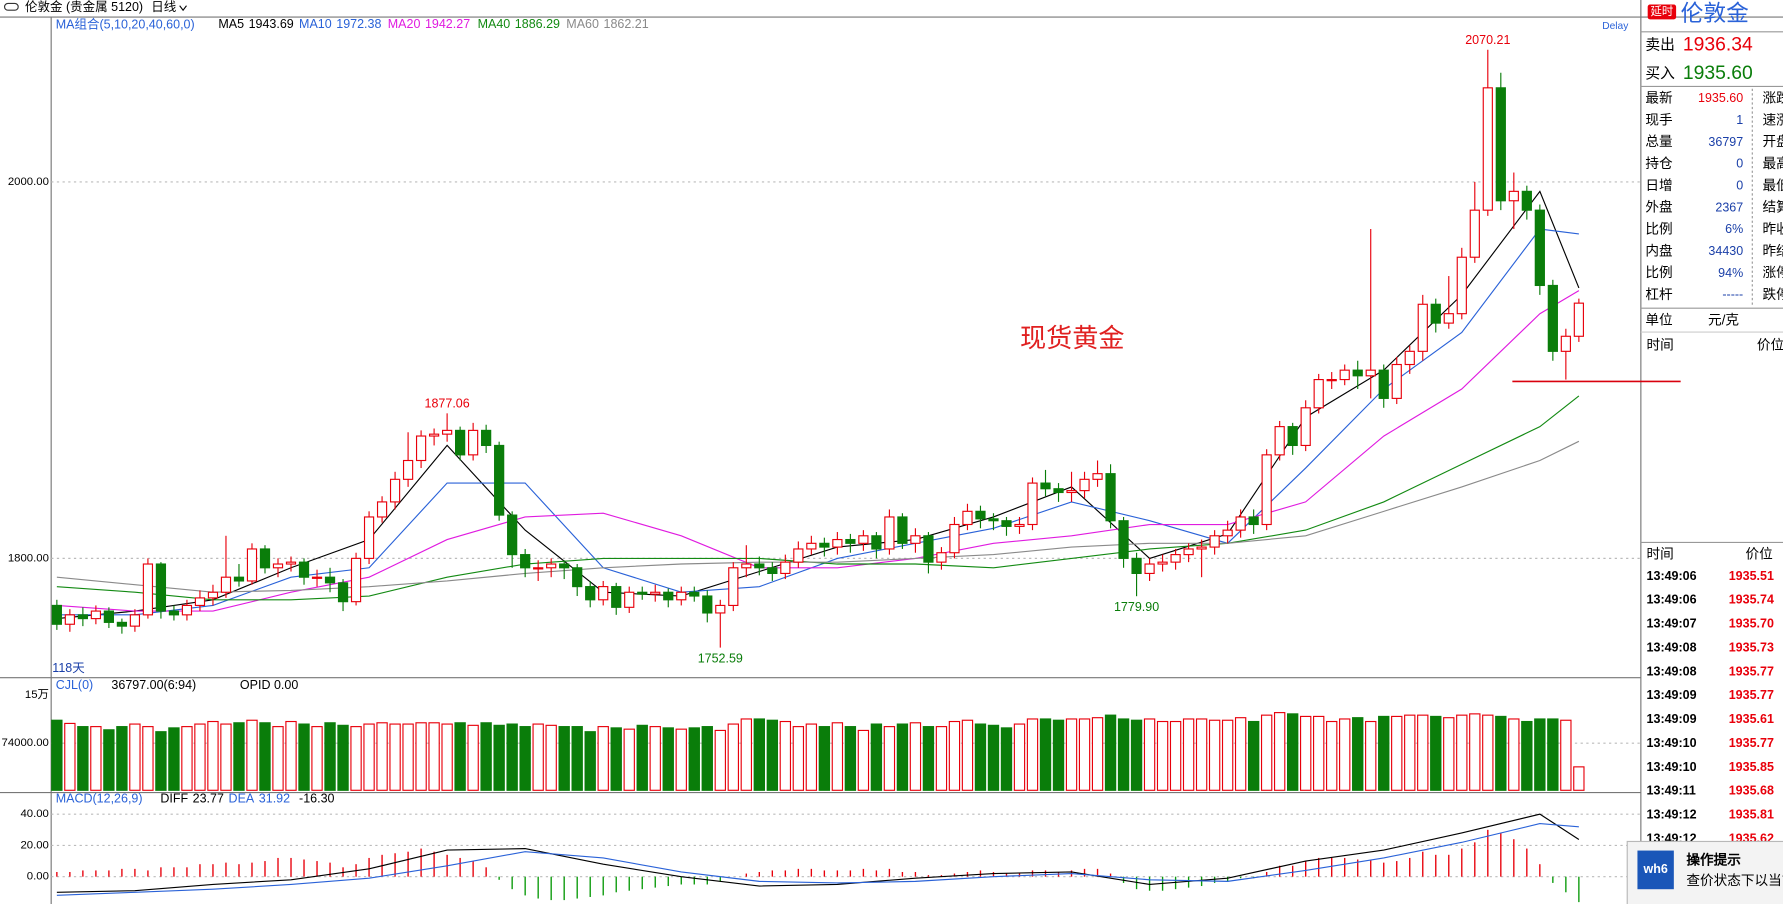  I want to click on chart-annotation: 现货黄金, so click(1072, 338).